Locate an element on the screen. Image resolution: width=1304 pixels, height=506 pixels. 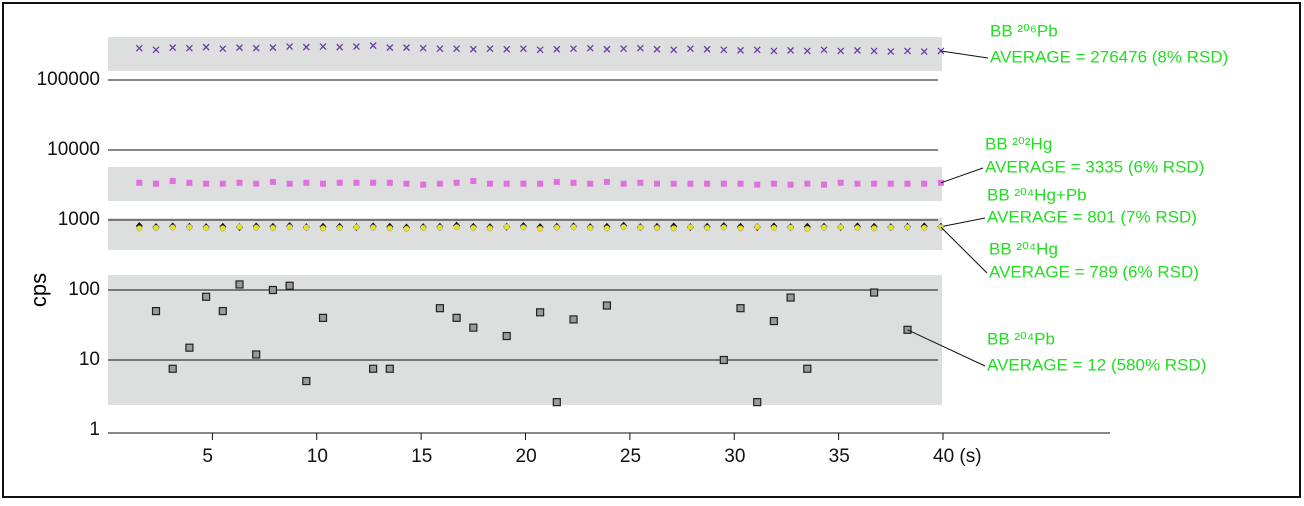
legend-name: BB ²⁰⁶Pb is located at coordinates (1024, 30).